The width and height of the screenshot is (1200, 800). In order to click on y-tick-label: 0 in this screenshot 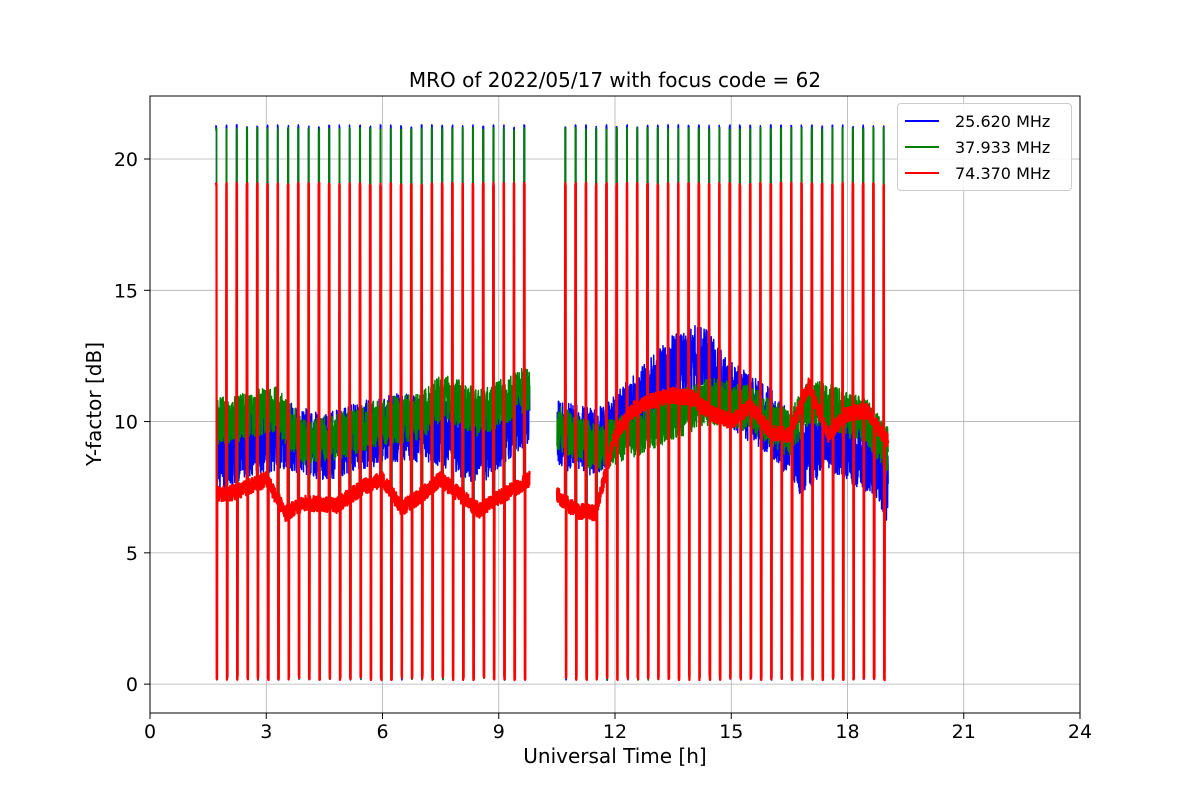, I will do `click(132, 685)`.